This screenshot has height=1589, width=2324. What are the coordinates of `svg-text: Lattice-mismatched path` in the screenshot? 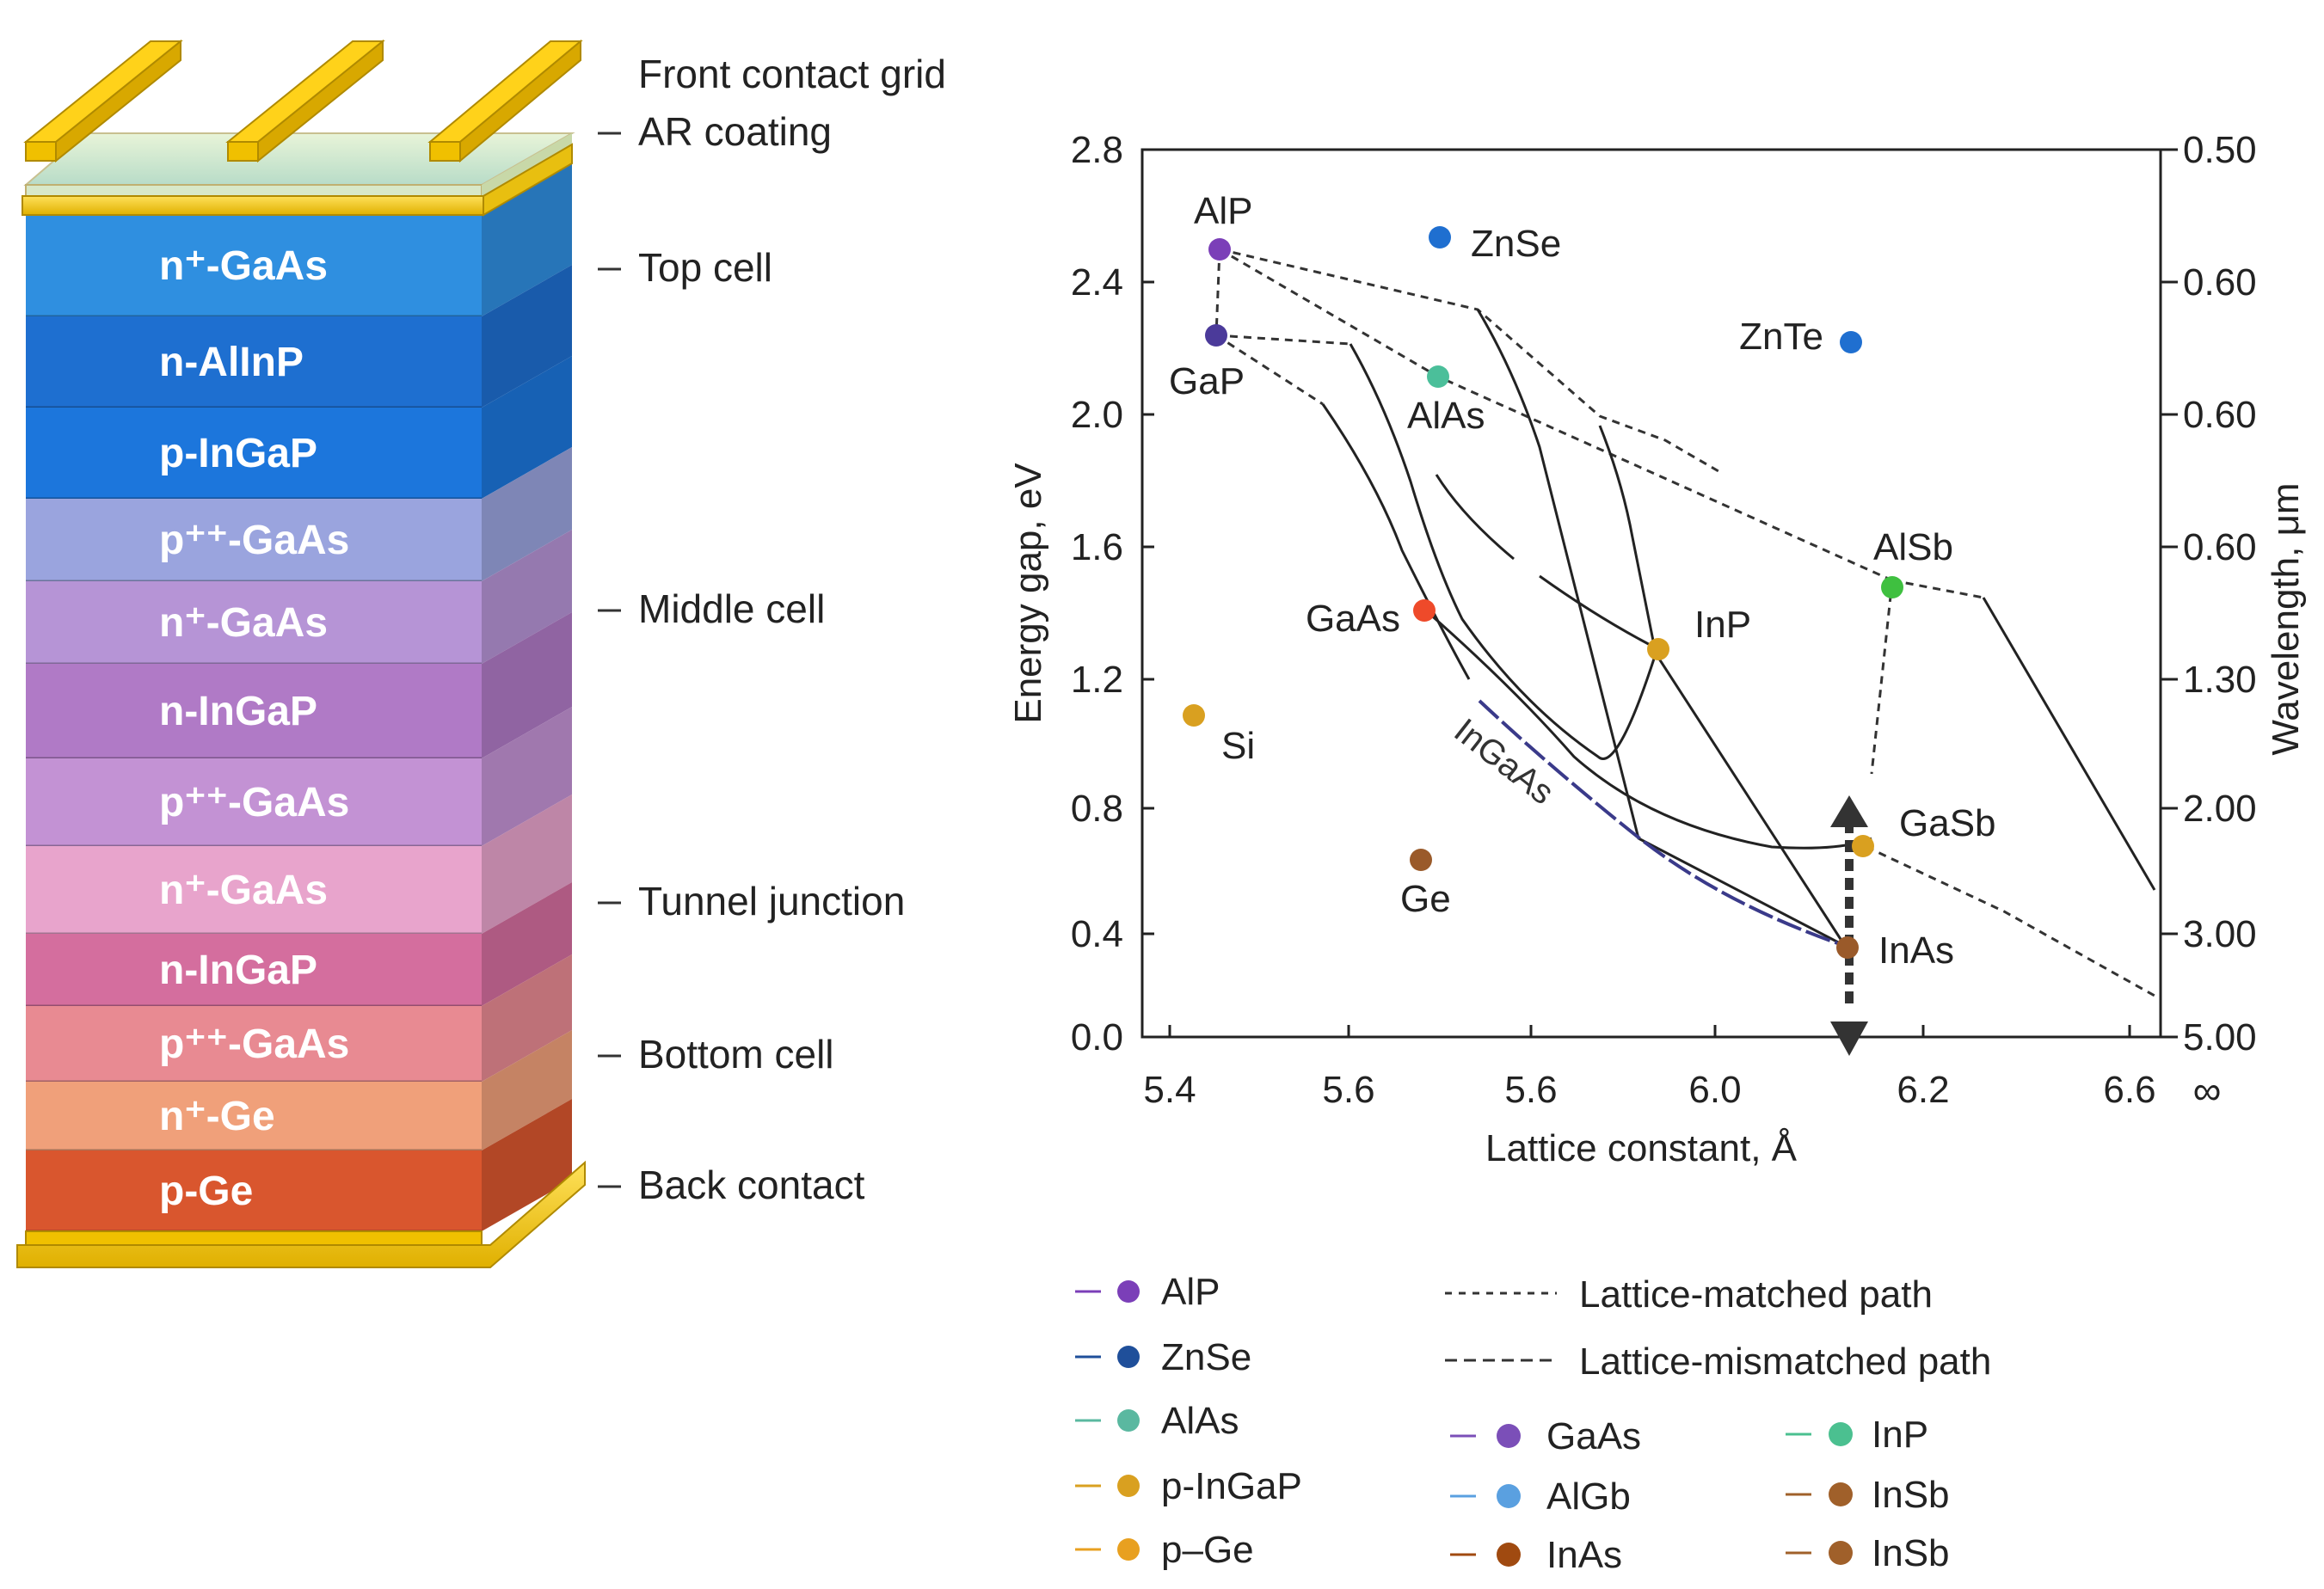 It's located at (1785, 1362).